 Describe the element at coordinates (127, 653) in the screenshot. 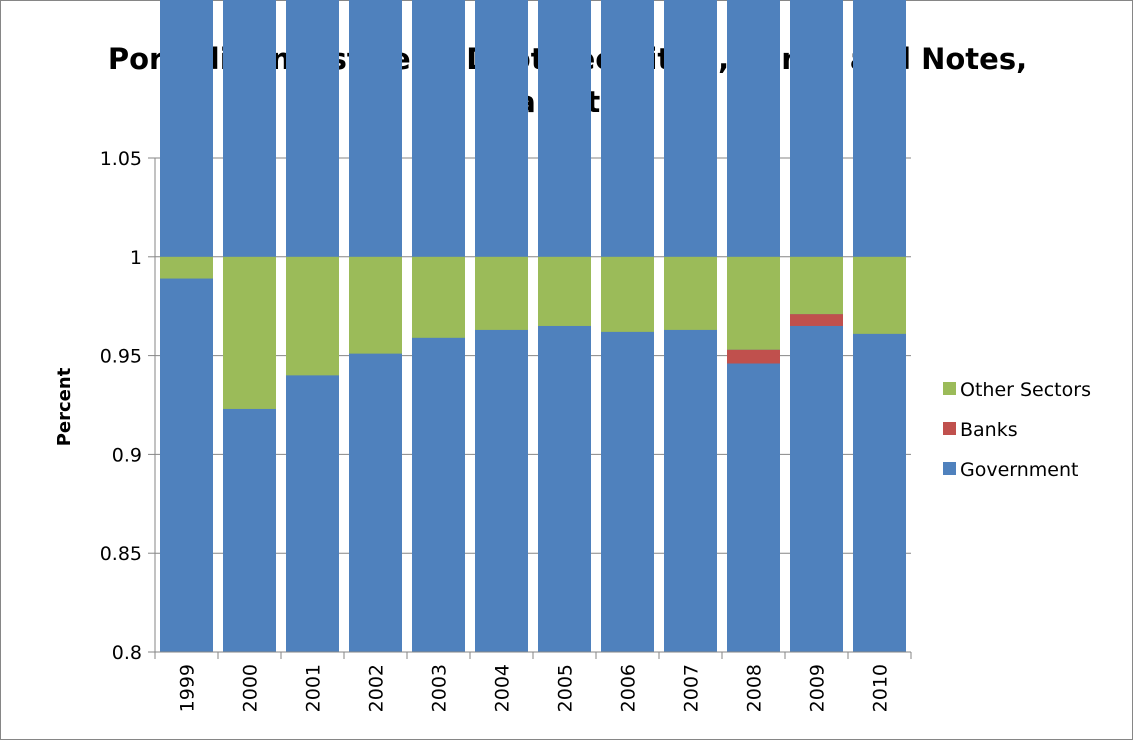

I see `y-tick-label: 0.8` at that location.